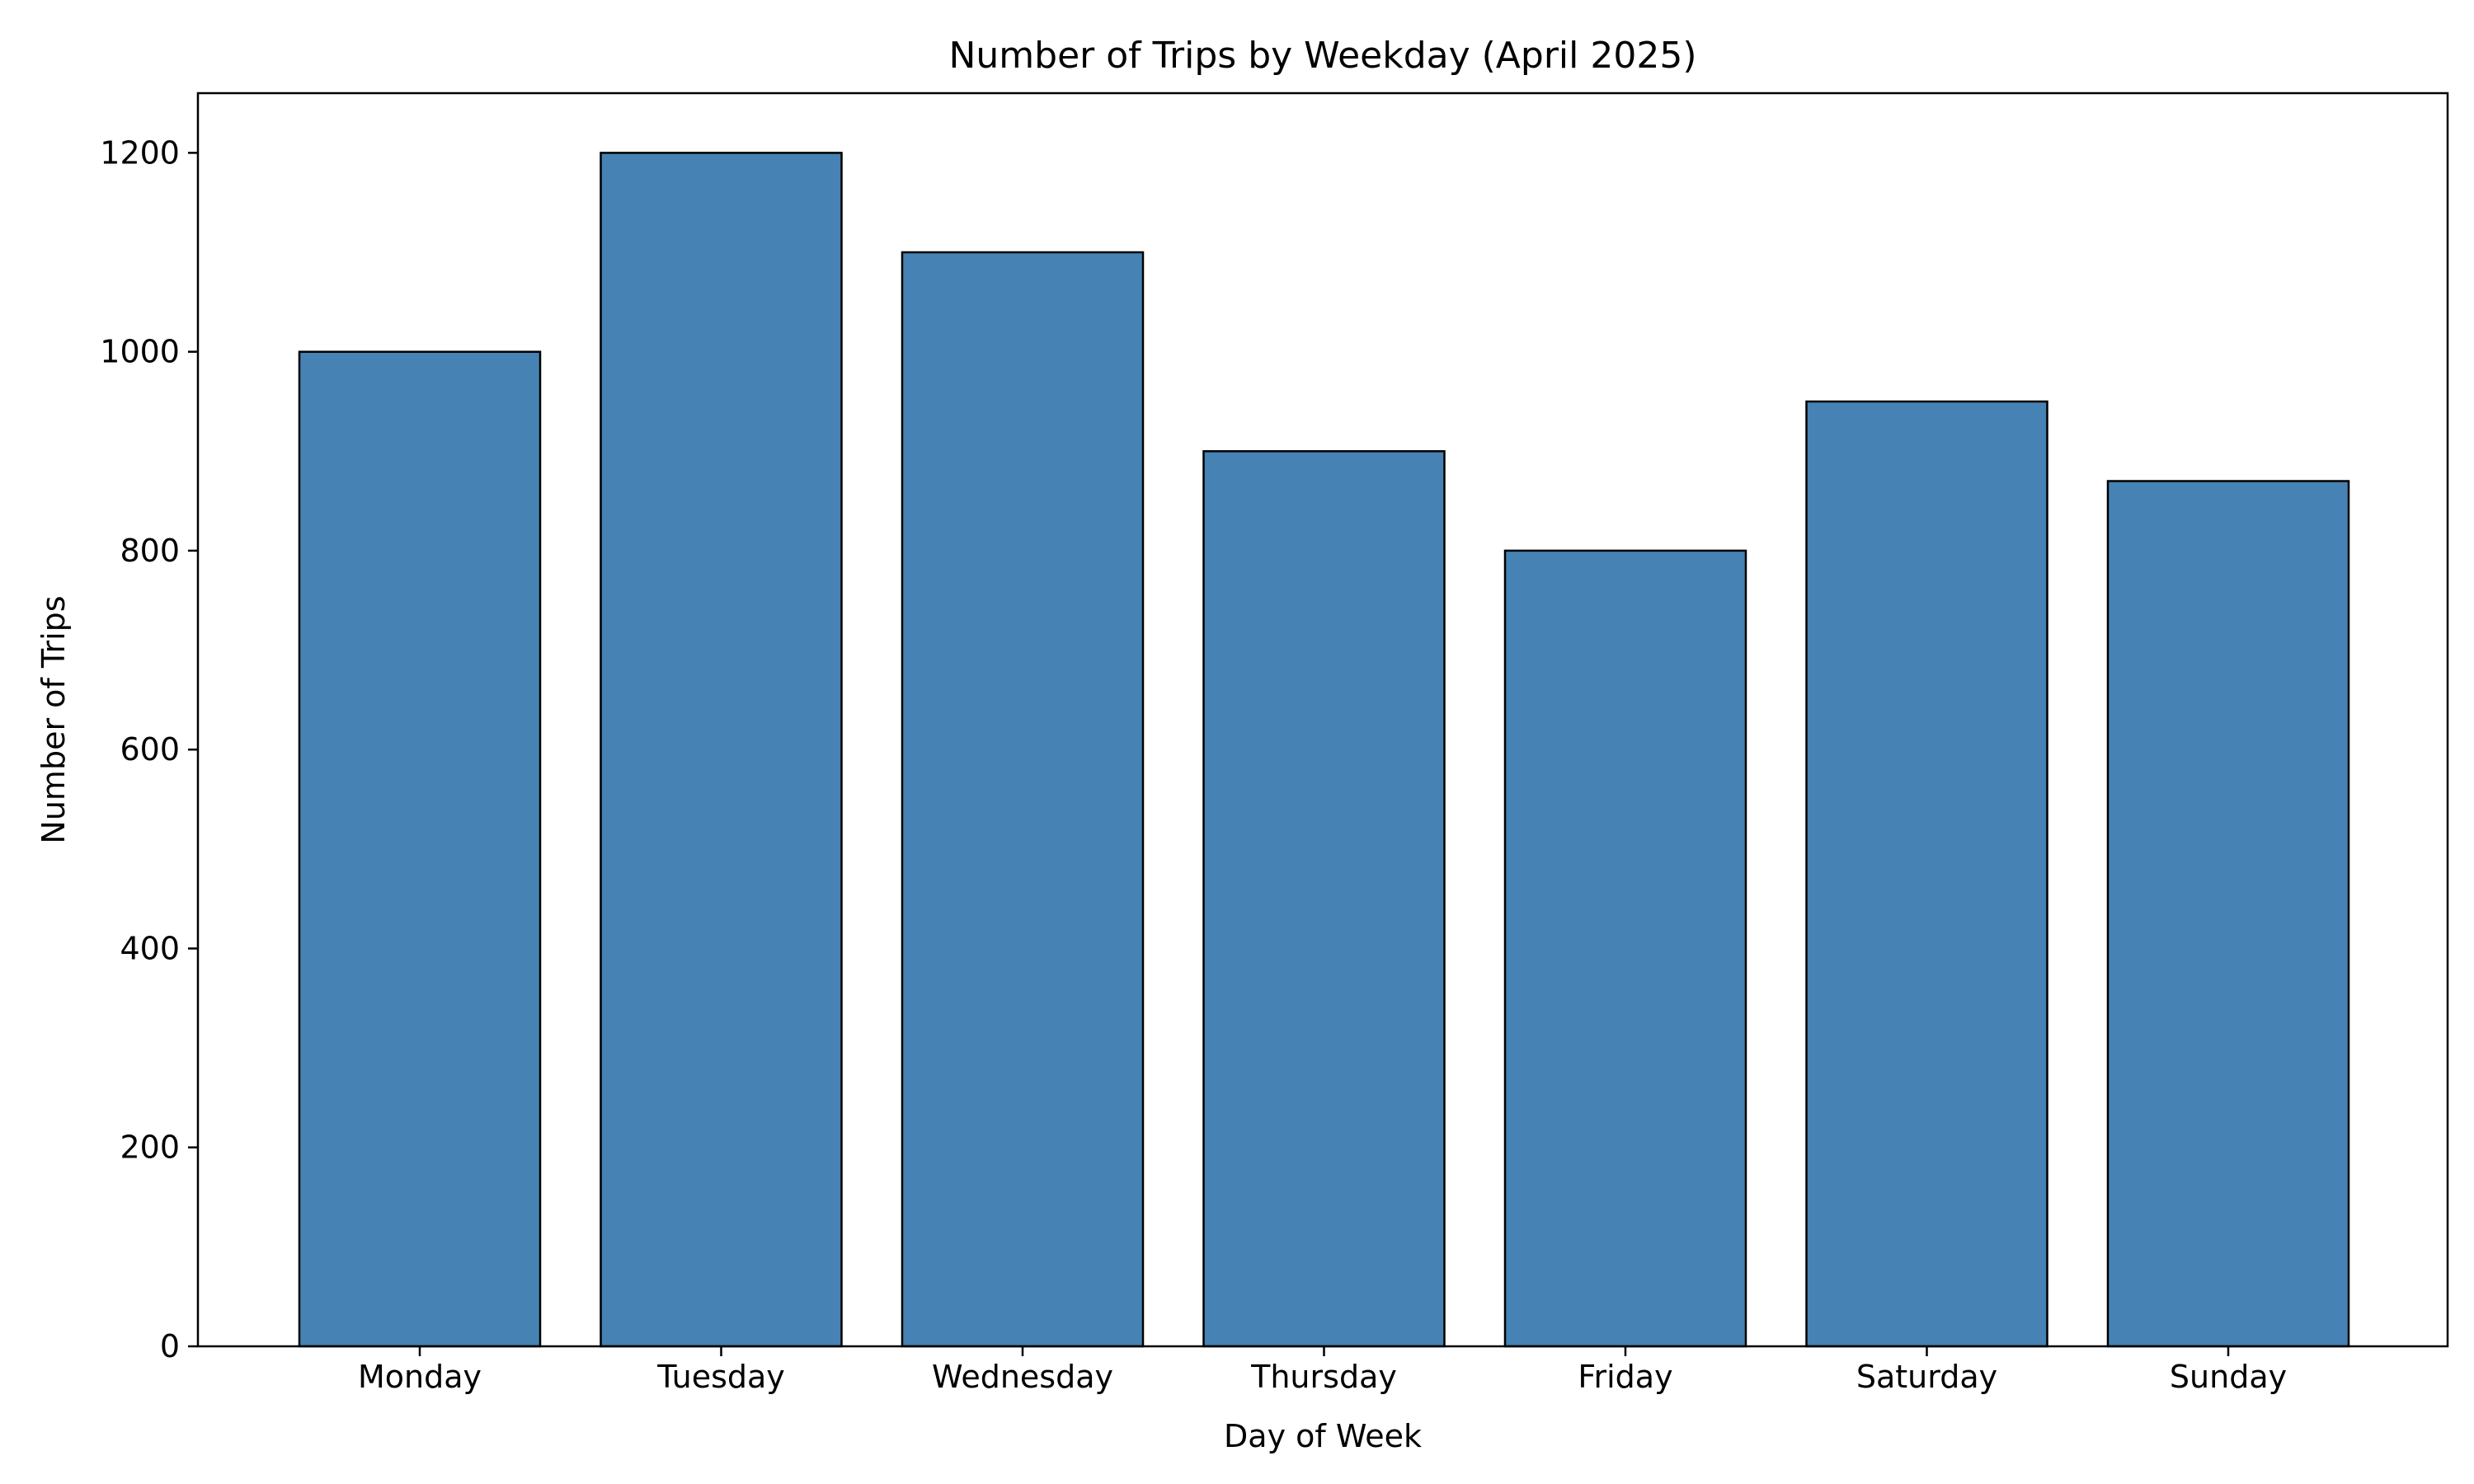  Describe the element at coordinates (1324, 899) in the screenshot. I see `bar-thursday` at that location.